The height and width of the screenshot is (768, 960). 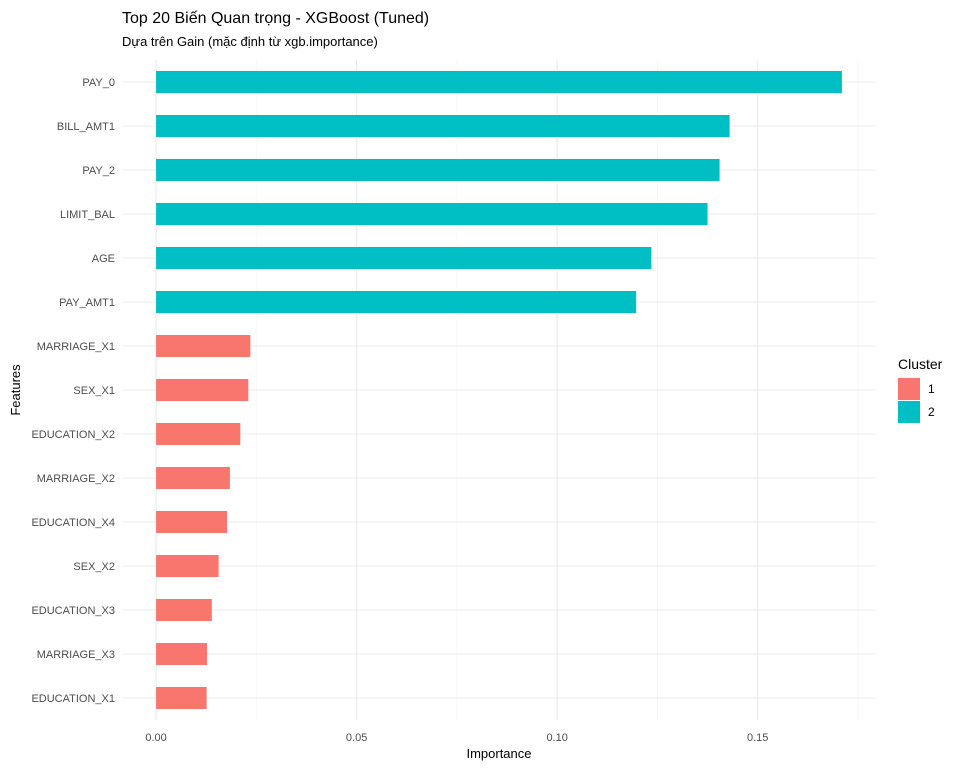 What do you see at coordinates (73, 435) in the screenshot?
I see `y-tick-label: EDUCATION_X2` at bounding box center [73, 435].